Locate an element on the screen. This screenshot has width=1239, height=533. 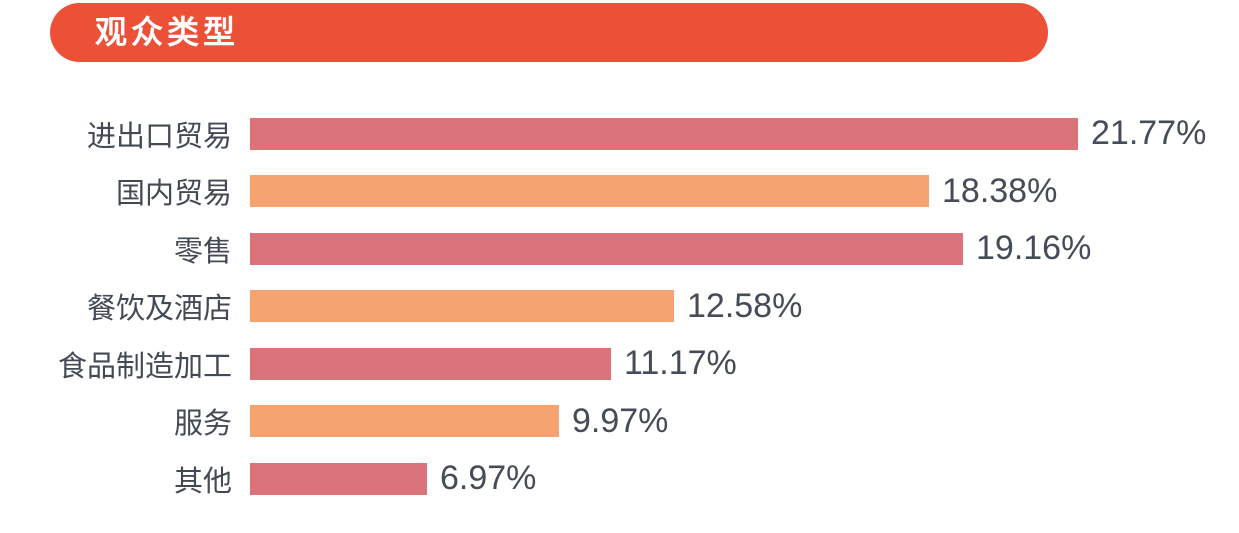
value-label: 11.17% is located at coordinates (680, 363).